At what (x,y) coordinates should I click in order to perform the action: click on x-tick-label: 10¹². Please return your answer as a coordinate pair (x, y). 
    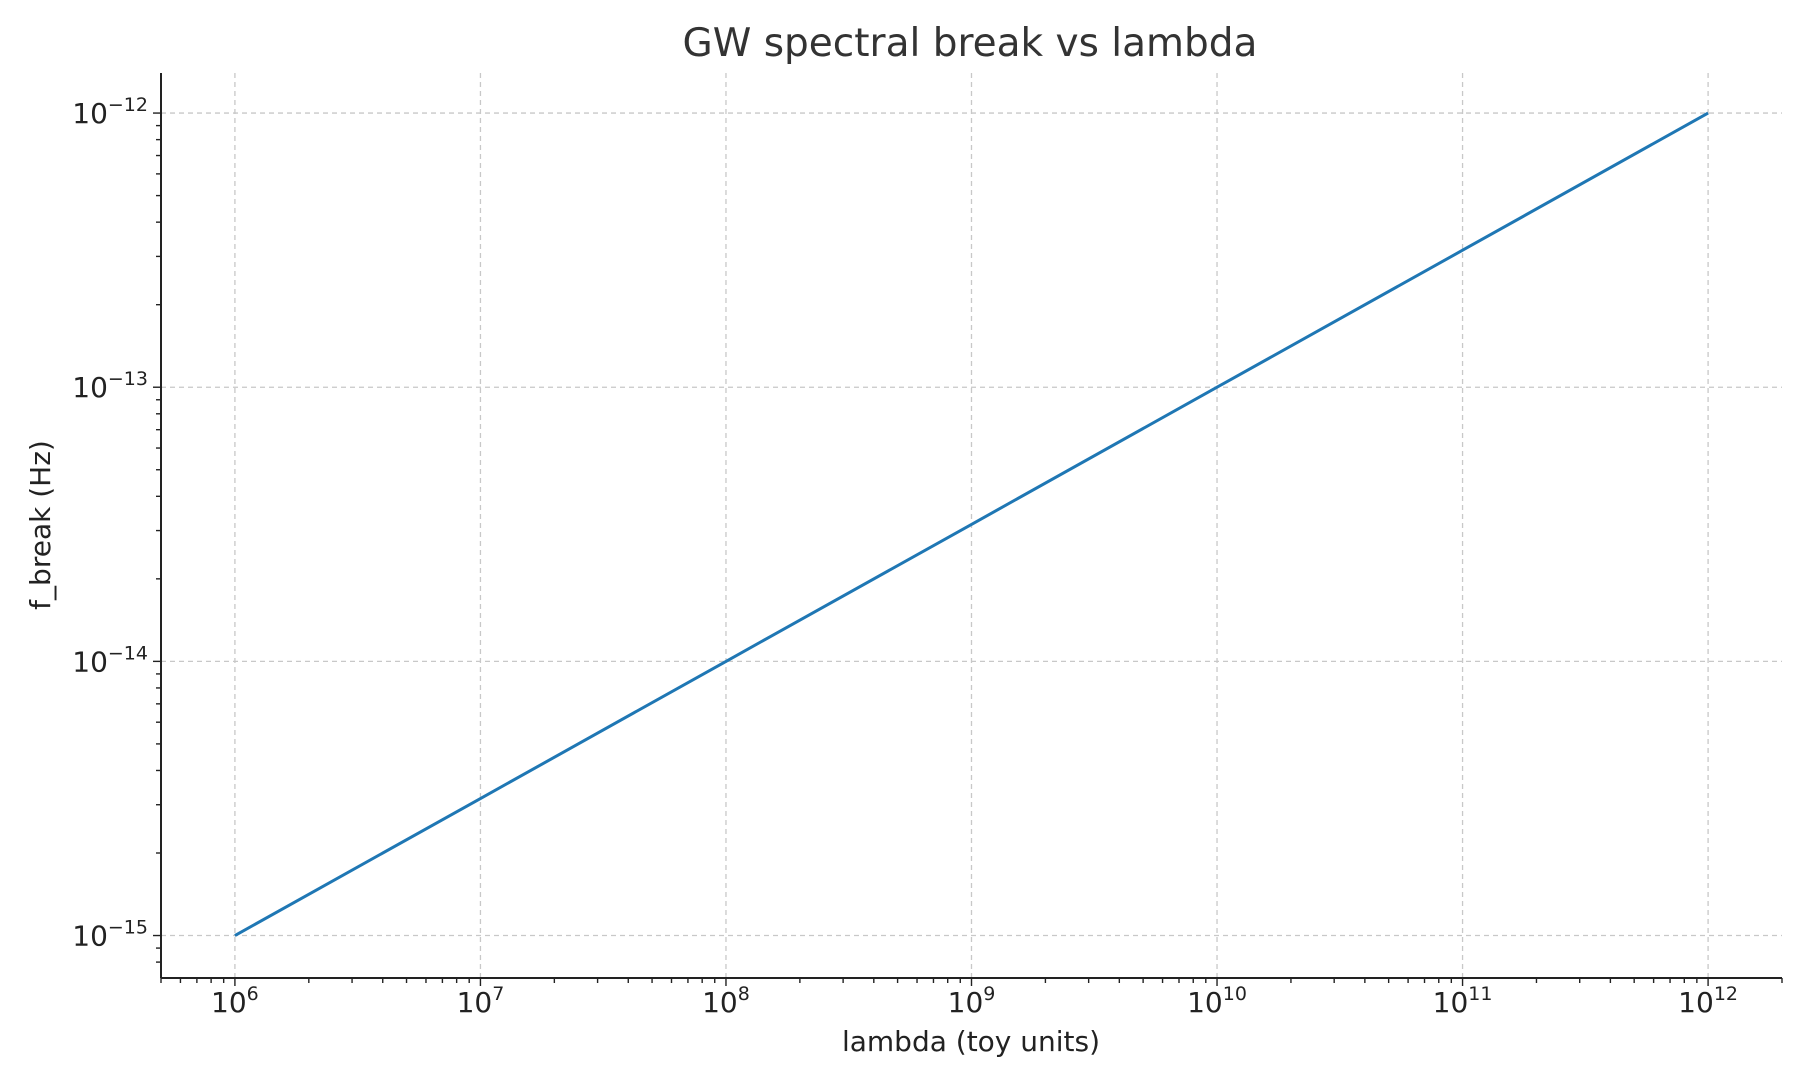
    Looking at the image, I should click on (1708, 1001).